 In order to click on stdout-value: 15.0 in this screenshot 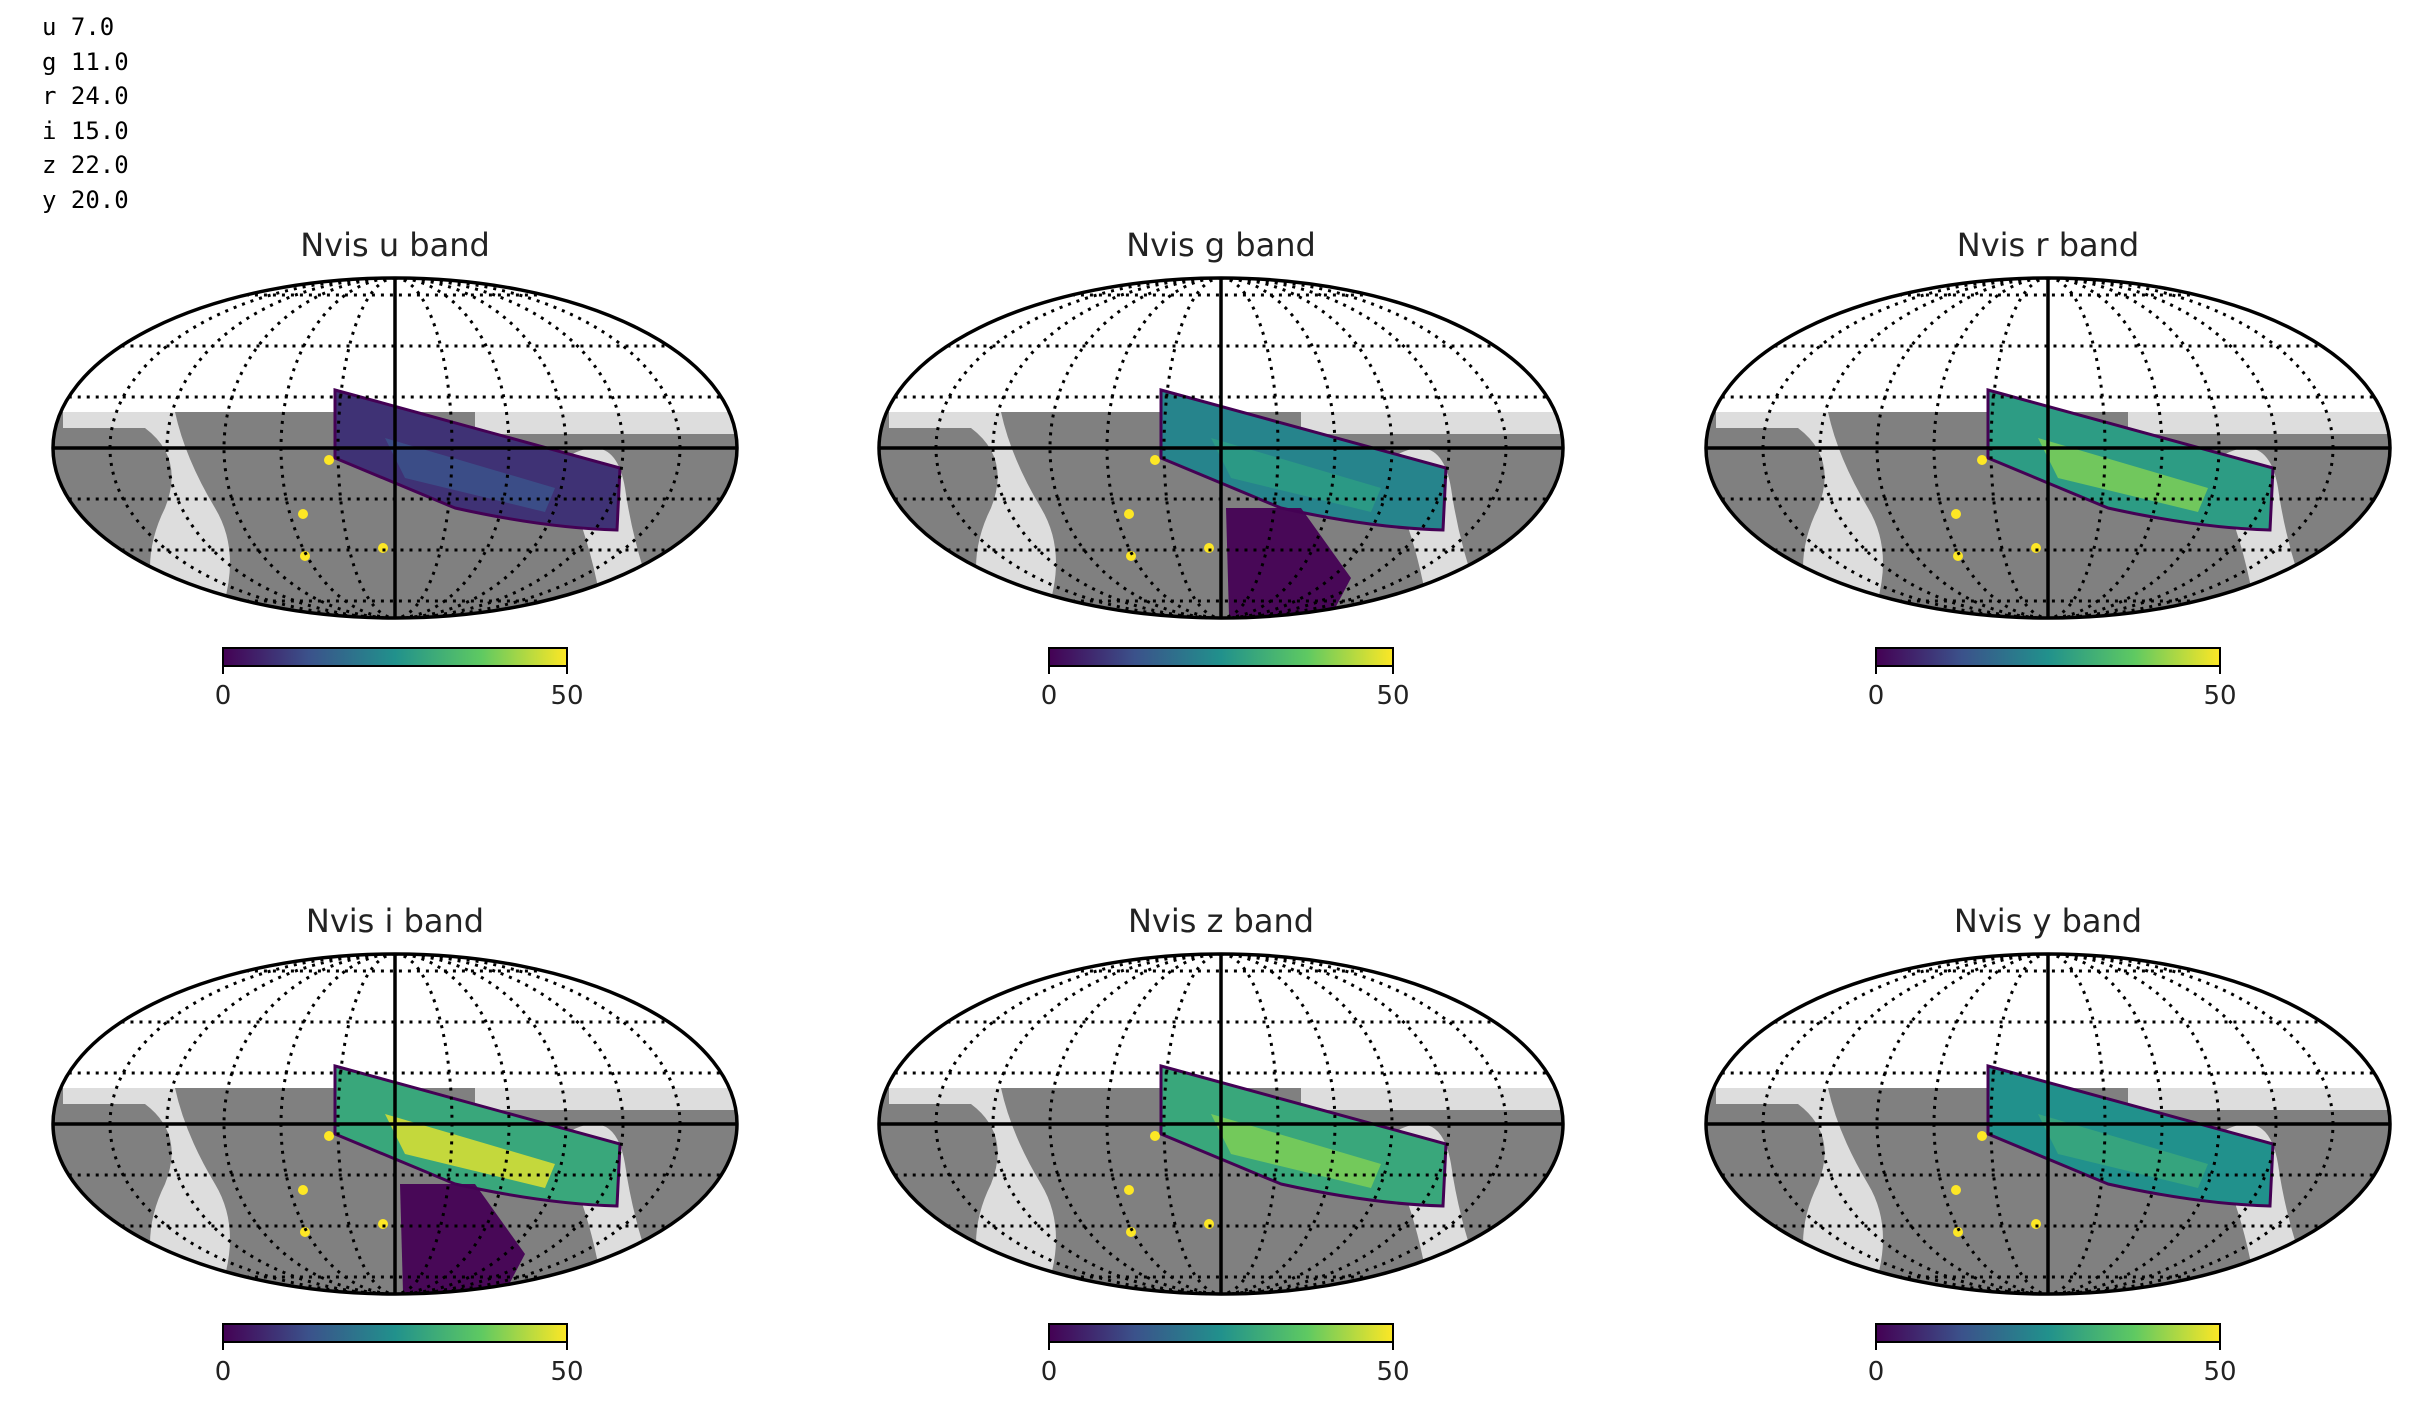, I will do `click(99, 130)`.